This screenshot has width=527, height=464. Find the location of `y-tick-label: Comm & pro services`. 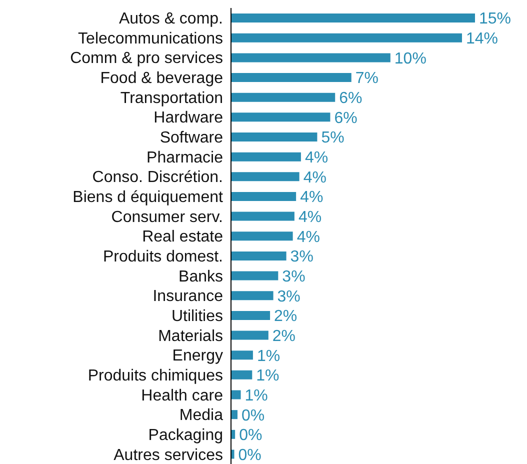

y-tick-label: Comm & pro services is located at coordinates (146, 59).